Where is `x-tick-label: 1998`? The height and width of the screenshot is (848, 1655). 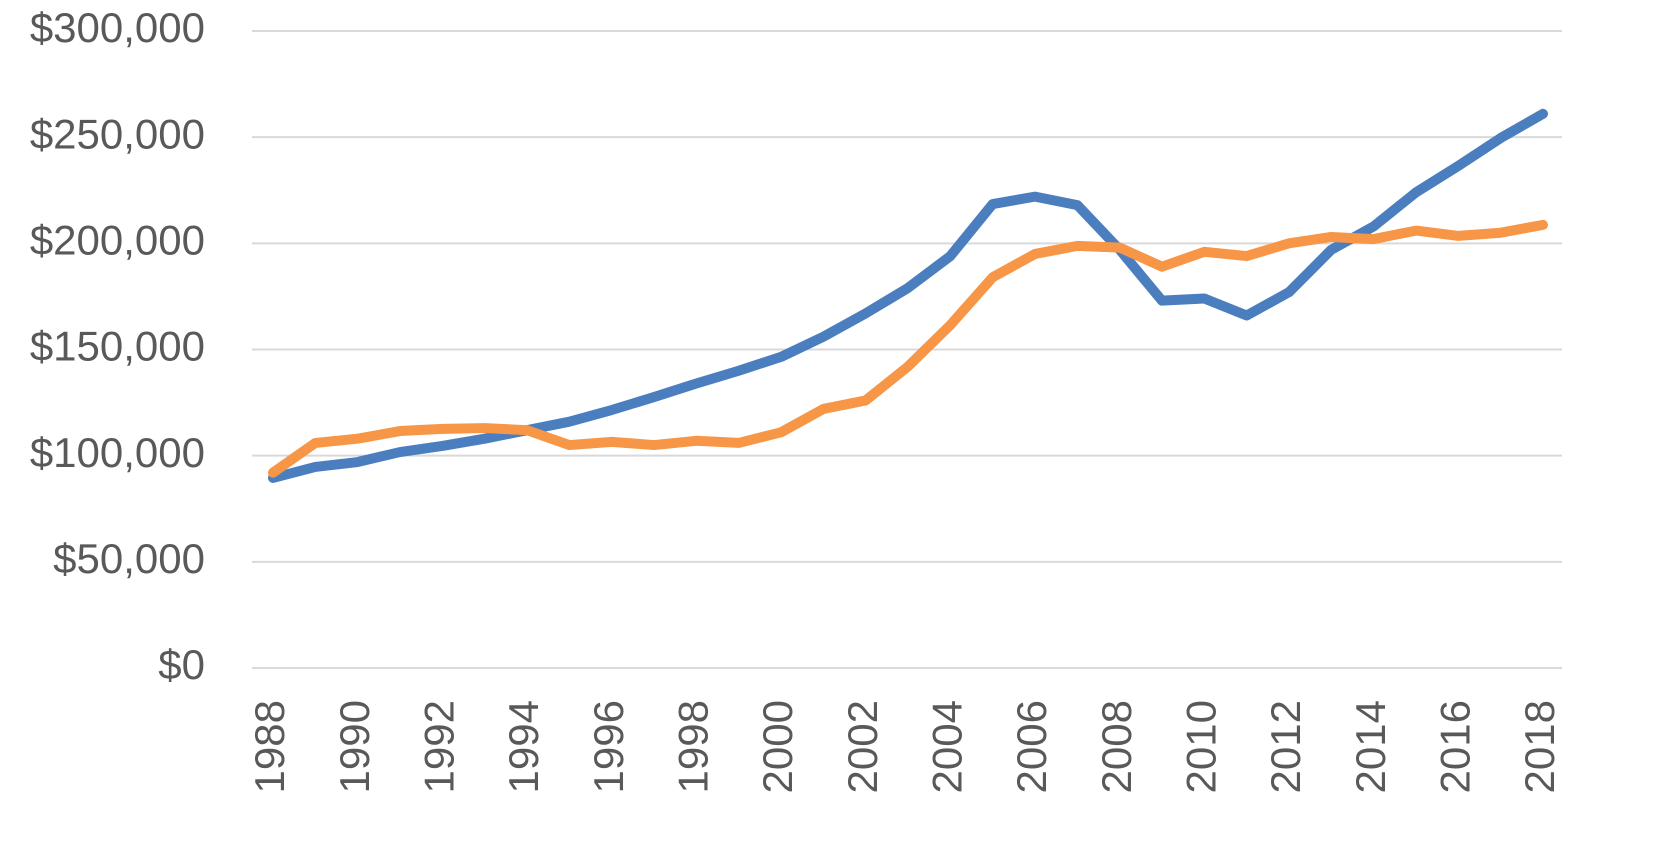 x-tick-label: 1998 is located at coordinates (692, 746).